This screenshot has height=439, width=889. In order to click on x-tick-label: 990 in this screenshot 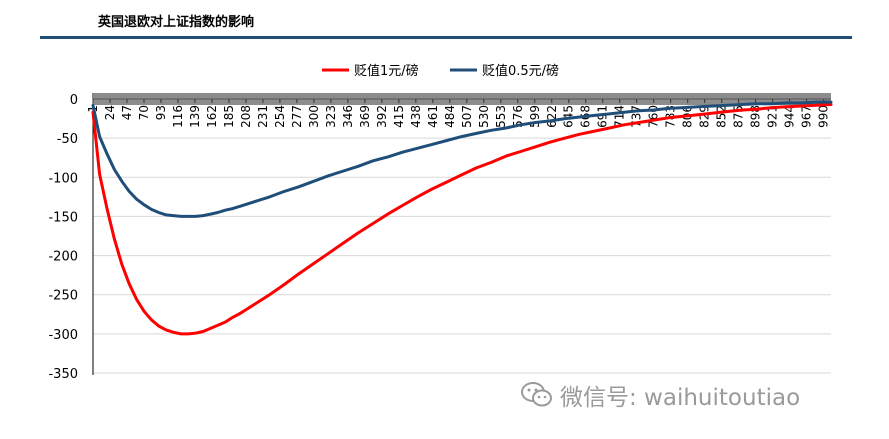, I will do `click(824, 116)`.